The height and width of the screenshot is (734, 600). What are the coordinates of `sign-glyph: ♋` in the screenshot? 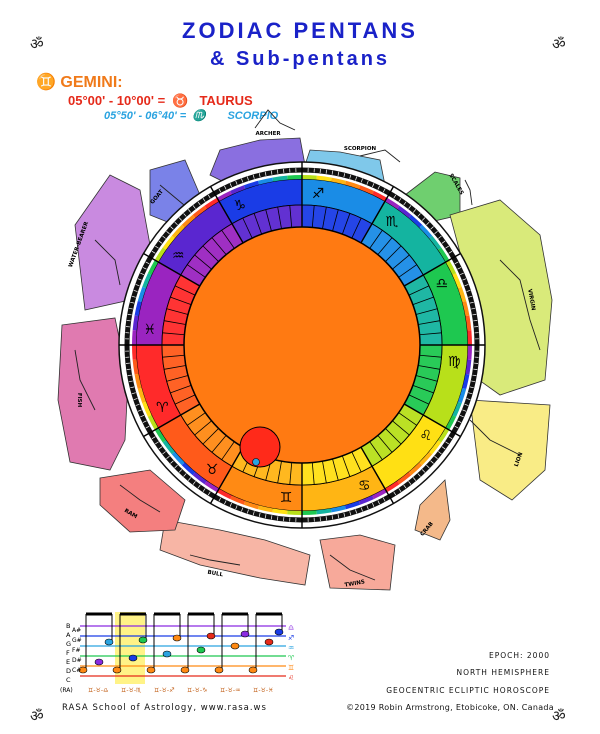 It's located at (364, 486).